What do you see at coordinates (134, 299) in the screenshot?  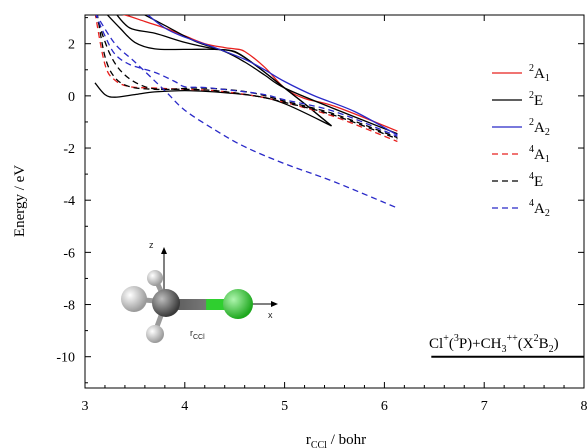 I see `hydrogen-atom-left` at bounding box center [134, 299].